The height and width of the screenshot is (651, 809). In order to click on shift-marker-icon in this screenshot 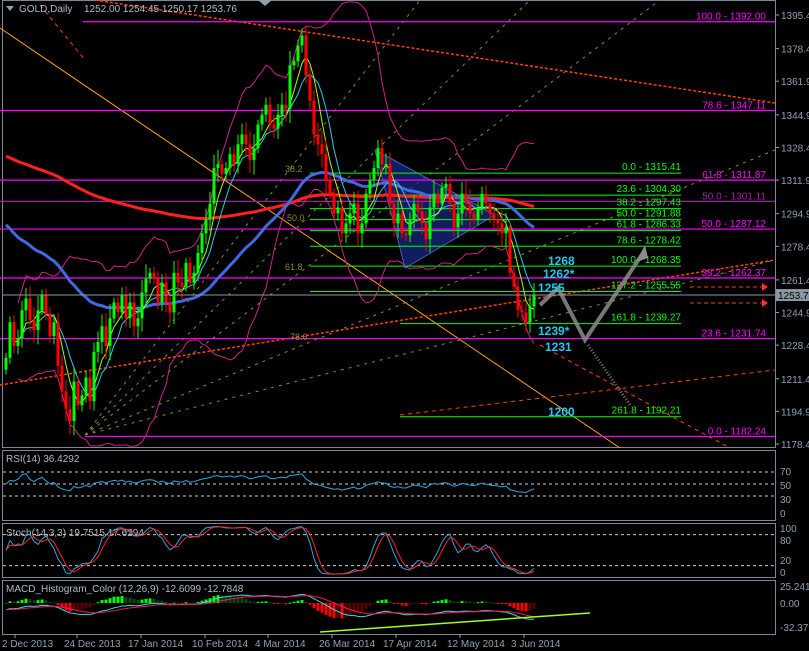, I will do `click(265, 3)`.